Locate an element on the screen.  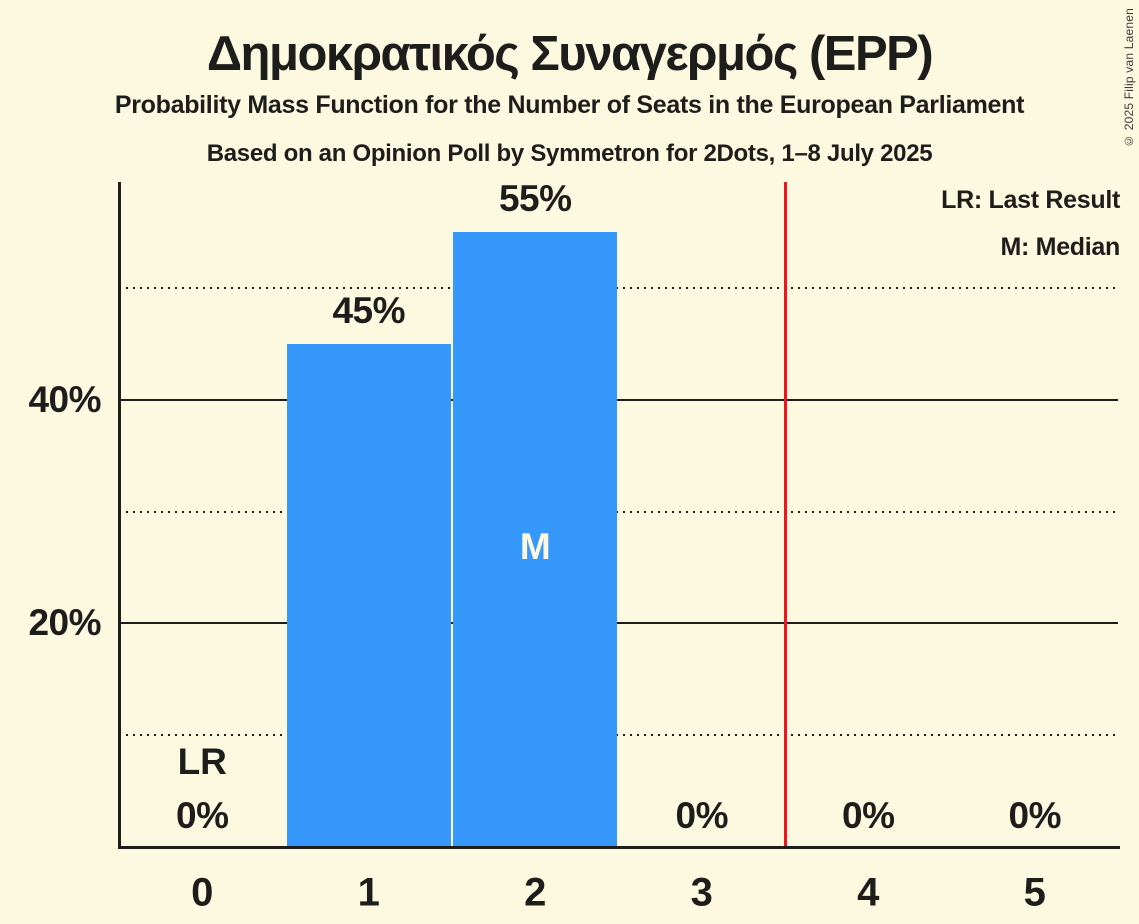
legend-median: M: Median is located at coordinates (1060, 247).